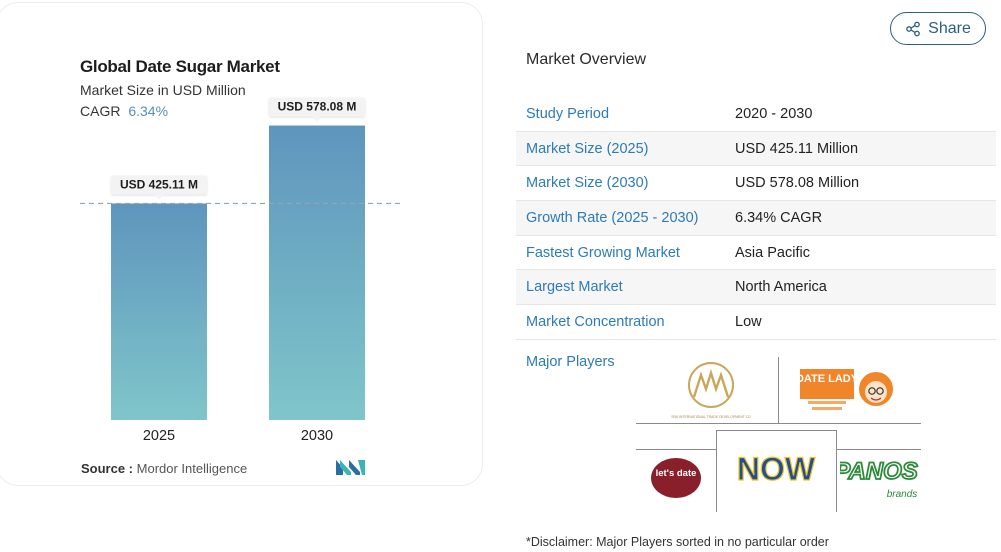 The image size is (1001, 552). Describe the element at coordinates (797, 148) in the screenshot. I see `overview-value: USD 425.11 Million` at that location.